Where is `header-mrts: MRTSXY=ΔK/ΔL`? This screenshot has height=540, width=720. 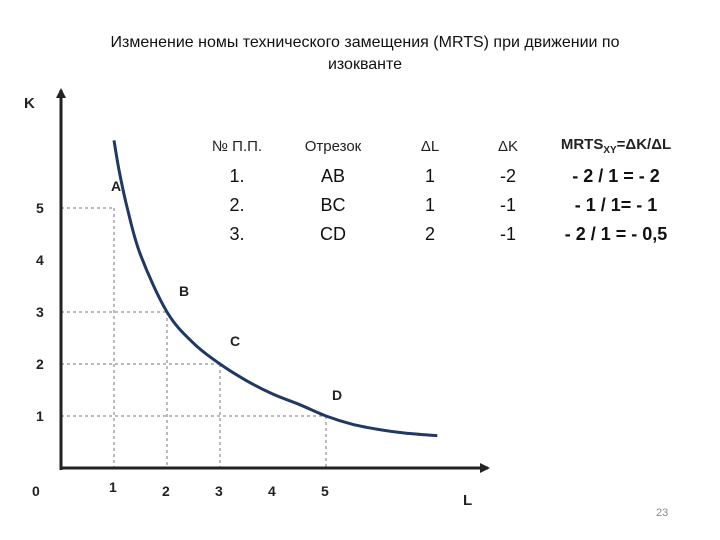
header-mrts: MRTSXY=ΔK/ΔL is located at coordinates (616, 146).